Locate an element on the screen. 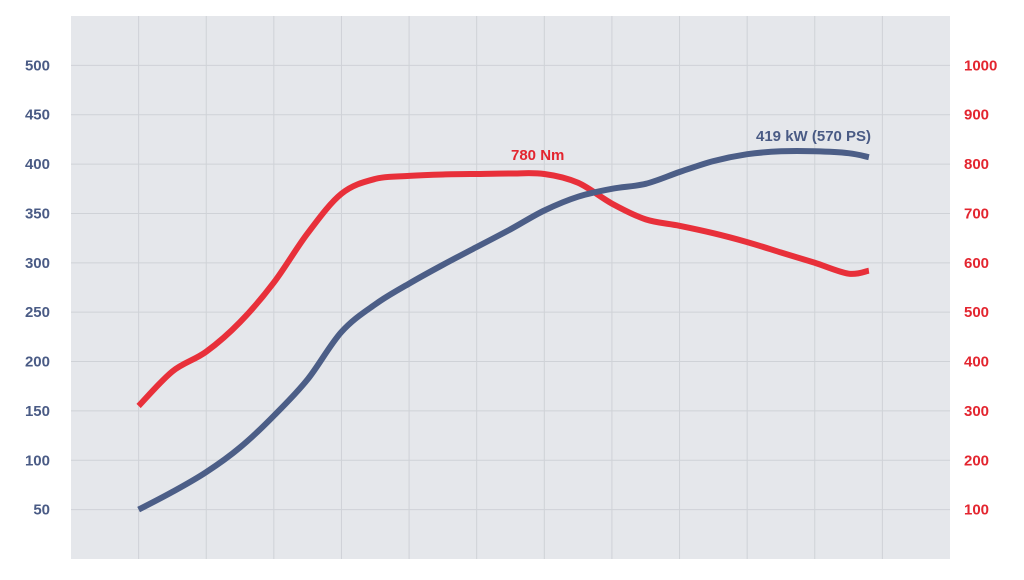 The width and height of the screenshot is (1024, 580). left-tick-label: 200 is located at coordinates (37, 362).